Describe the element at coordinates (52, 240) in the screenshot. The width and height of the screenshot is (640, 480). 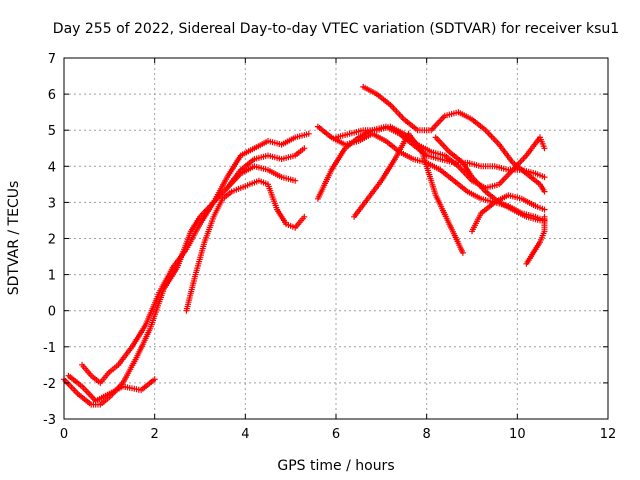
I see `y-tick-label: 2` at that location.